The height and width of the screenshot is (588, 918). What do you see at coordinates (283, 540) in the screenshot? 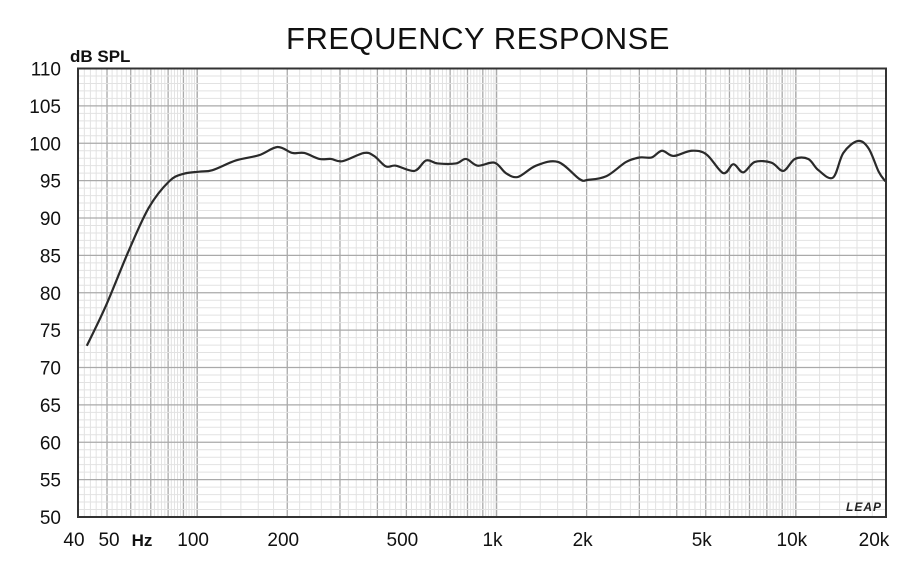
I see `x-tick-label: 200` at bounding box center [283, 540].